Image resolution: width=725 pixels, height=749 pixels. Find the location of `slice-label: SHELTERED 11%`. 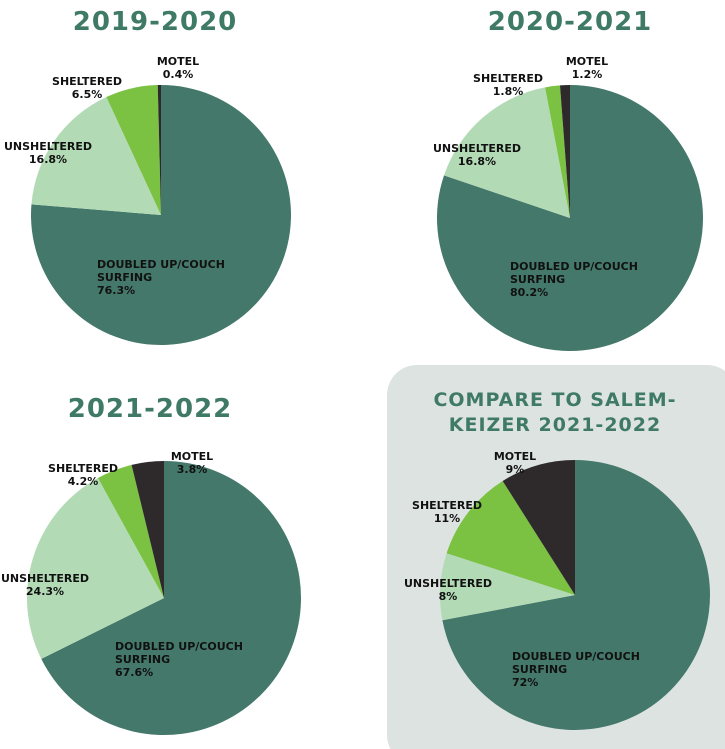

slice-label: SHELTERED 11% is located at coordinates (447, 512).